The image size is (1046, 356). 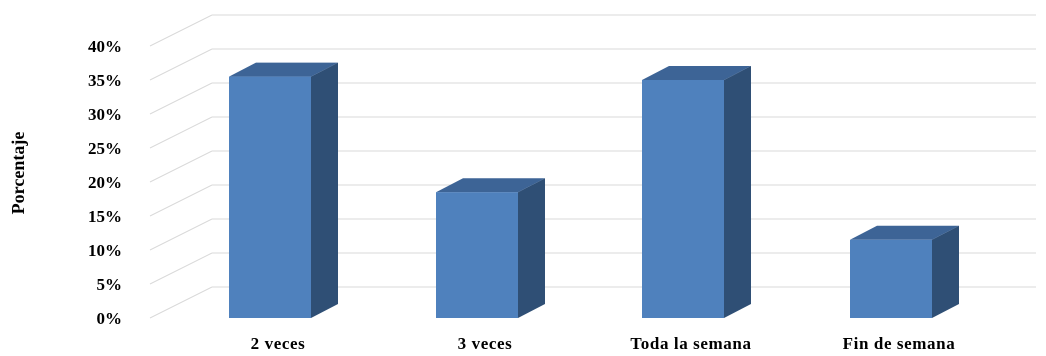 What do you see at coordinates (18, 173) in the screenshot?
I see `y-axis-title: Porcentaje` at bounding box center [18, 173].